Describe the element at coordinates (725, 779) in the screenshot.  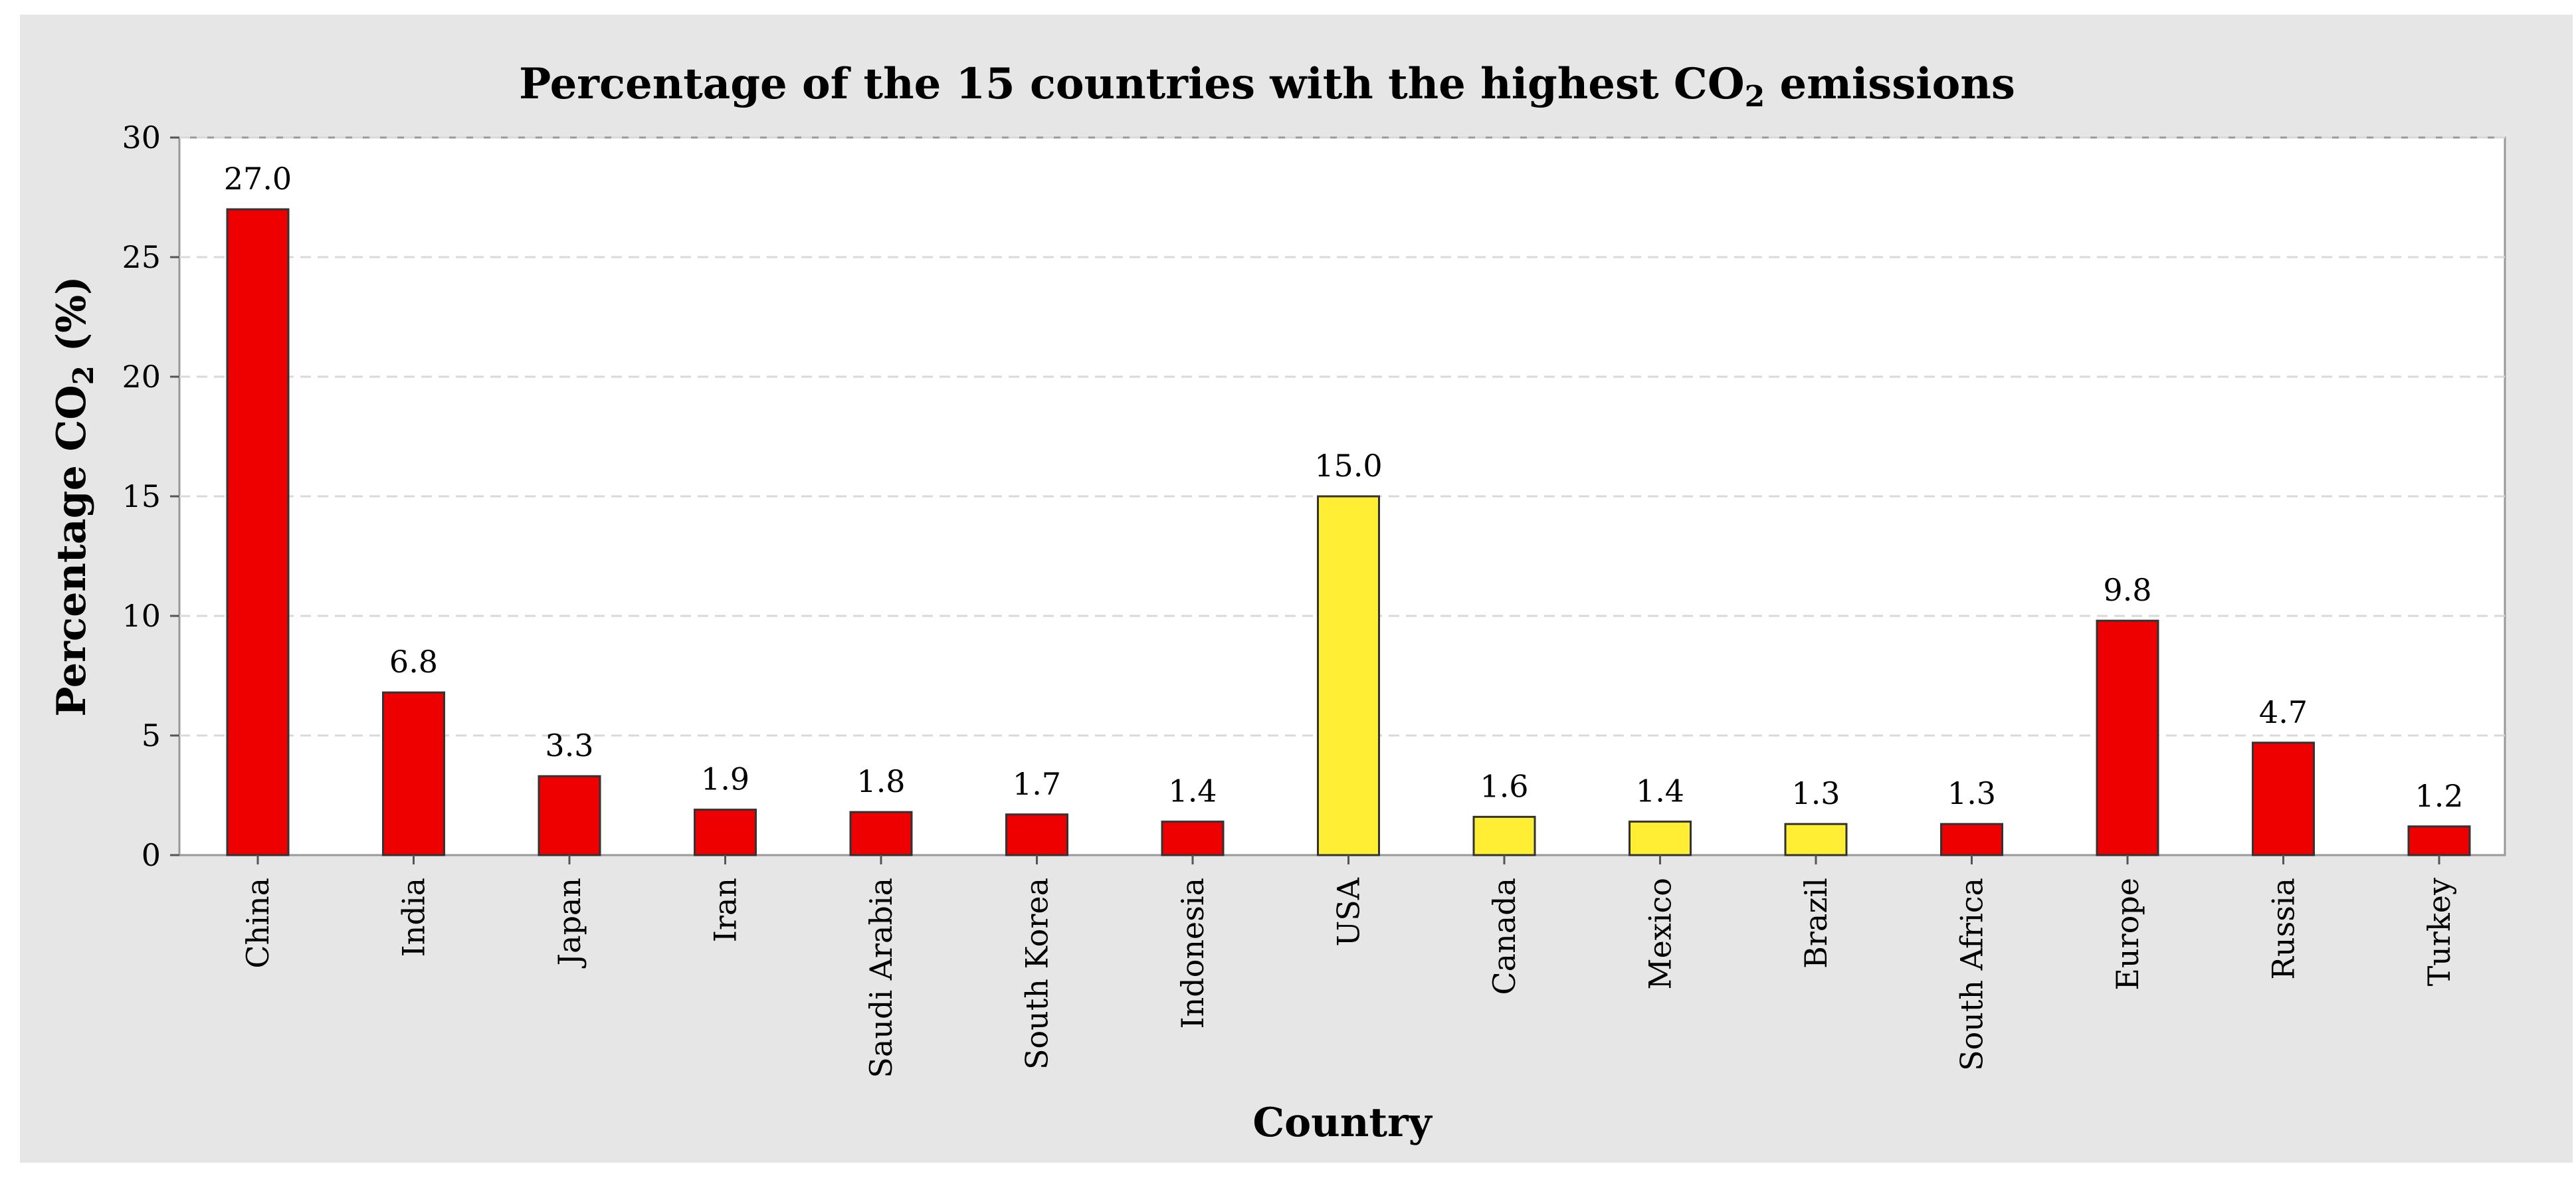
I see `data-label: 1.9` at that location.